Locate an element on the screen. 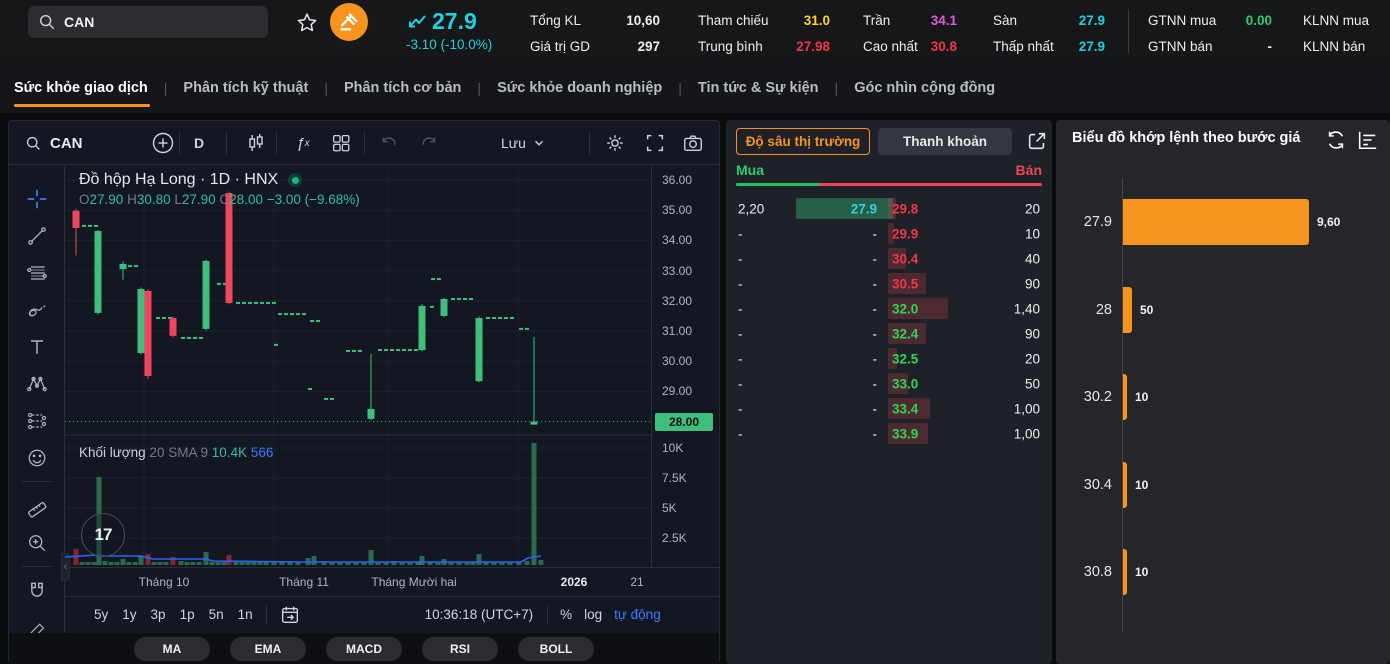  range-1p: 1p is located at coordinates (187, 614).